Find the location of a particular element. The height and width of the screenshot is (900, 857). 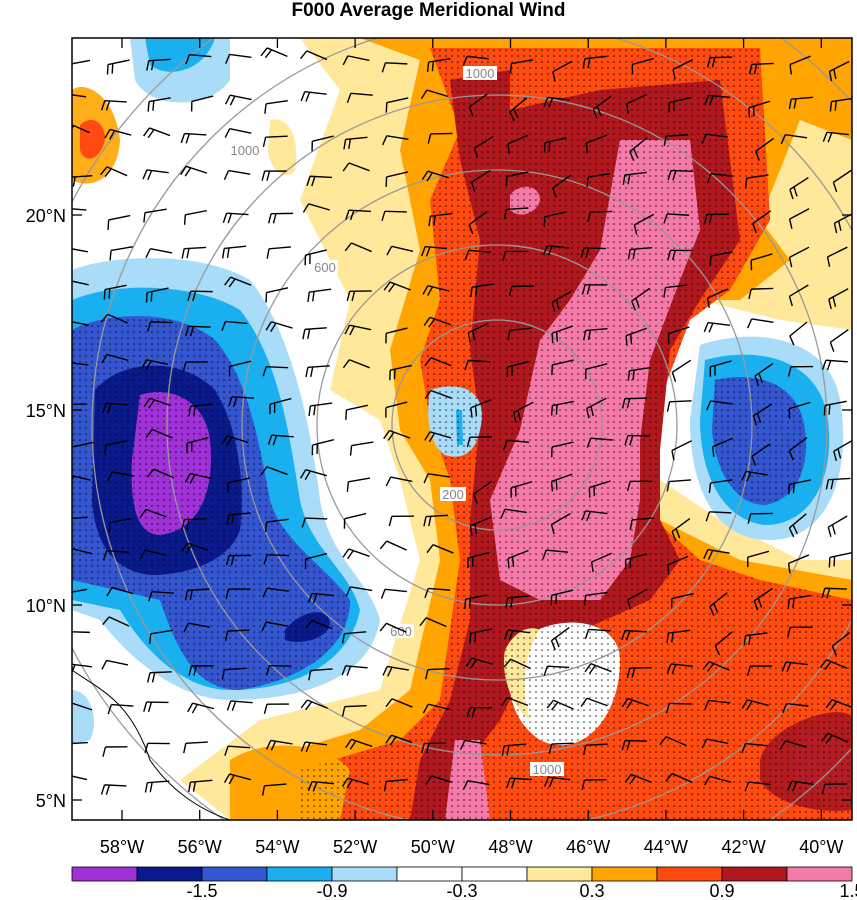

colorbar: -1.5 -0.9 -0.3 0.3 0.9 1.5 is located at coordinates (464, 883).